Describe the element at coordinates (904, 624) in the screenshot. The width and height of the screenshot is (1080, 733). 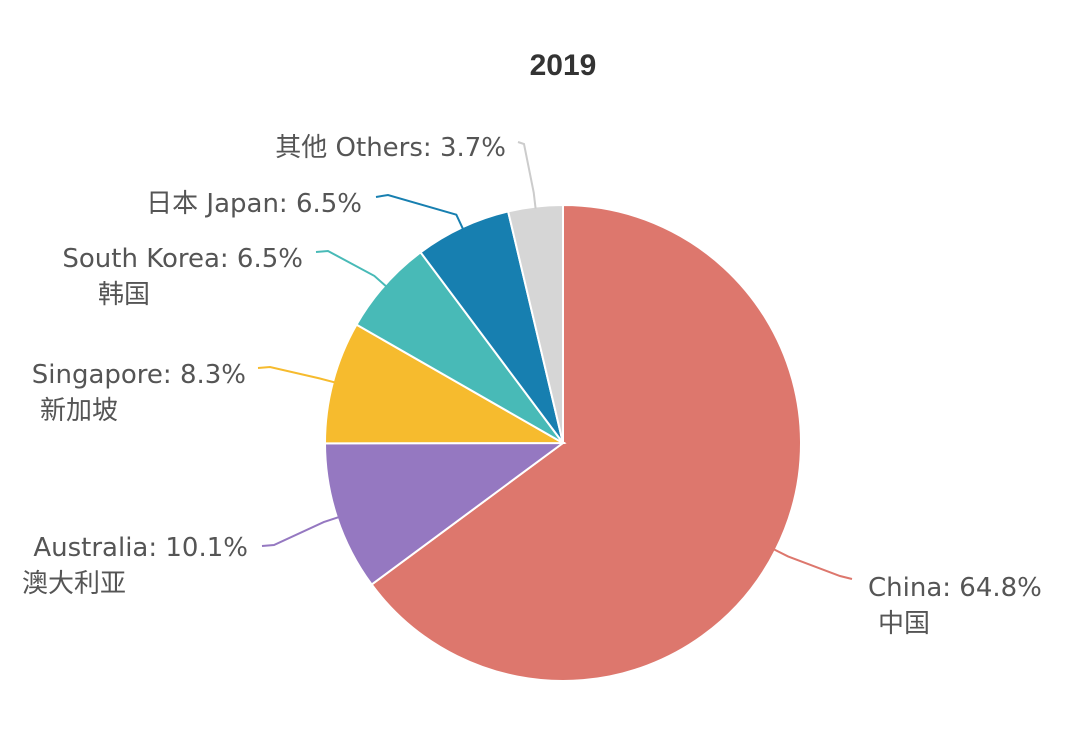
I see `slice-sublabel: 中国` at that location.